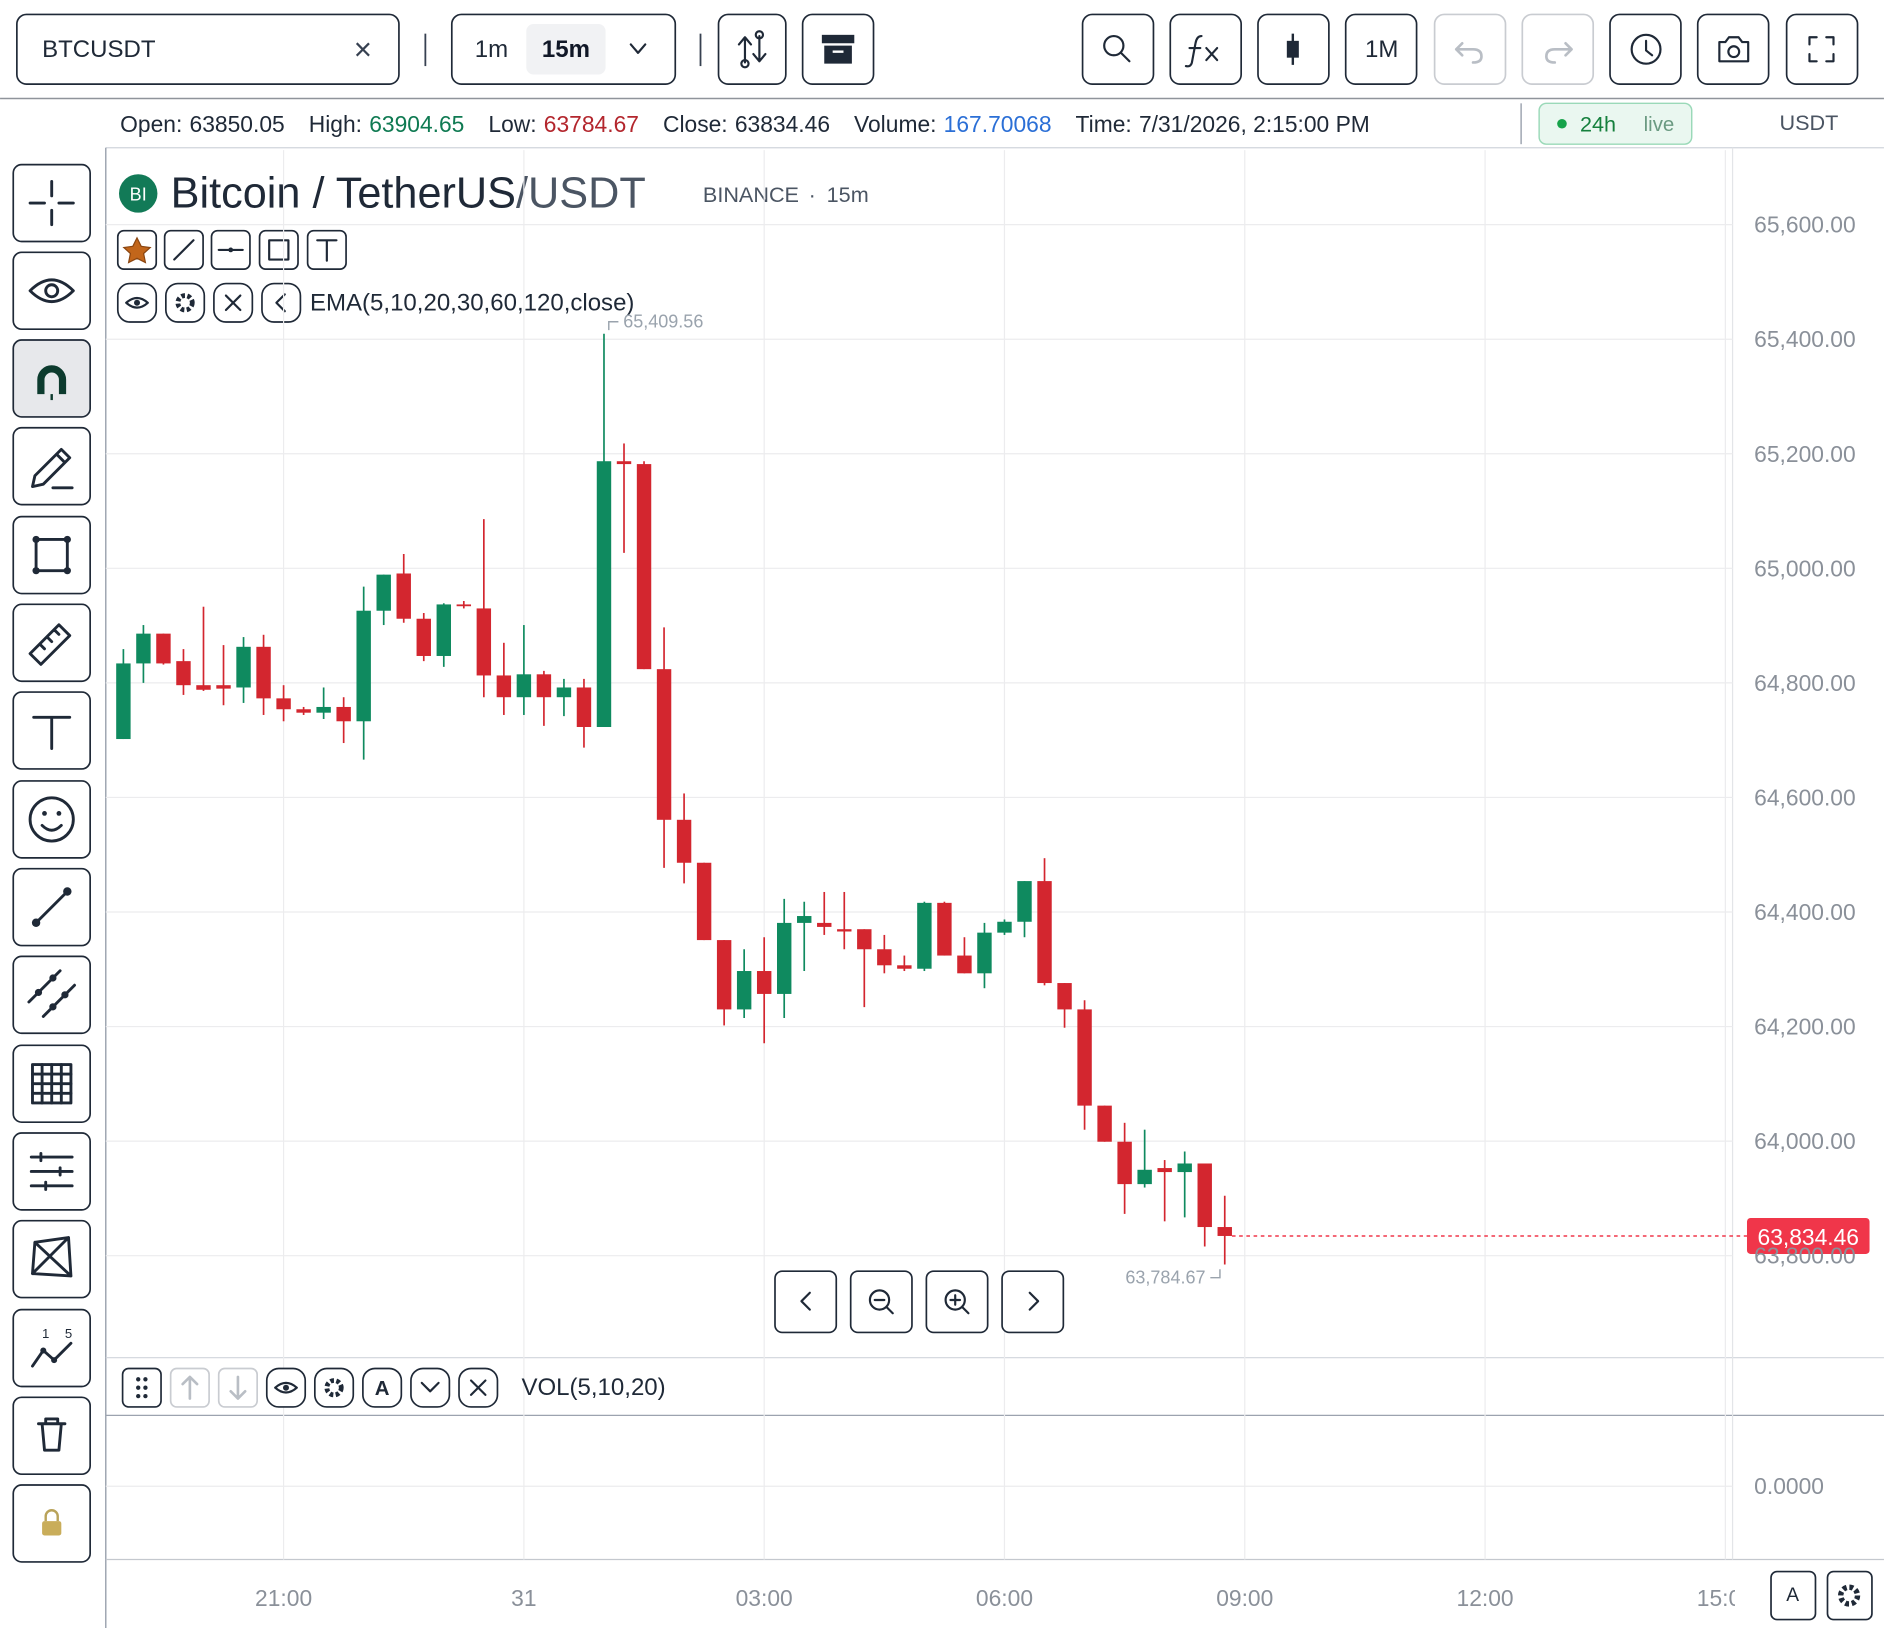 This screenshot has width=1884, height=1628. What do you see at coordinates (613, 325) in the screenshot?
I see `extreme-arrow` at bounding box center [613, 325].